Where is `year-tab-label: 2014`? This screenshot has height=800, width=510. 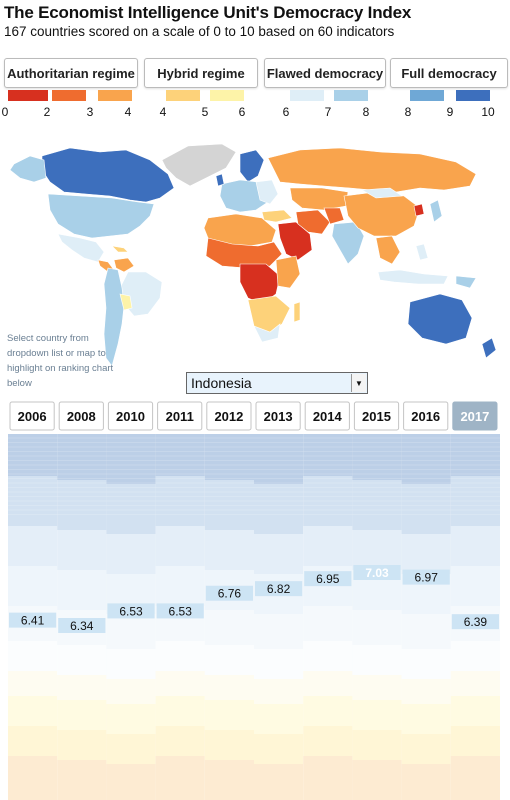 year-tab-label: 2014 is located at coordinates (328, 416).